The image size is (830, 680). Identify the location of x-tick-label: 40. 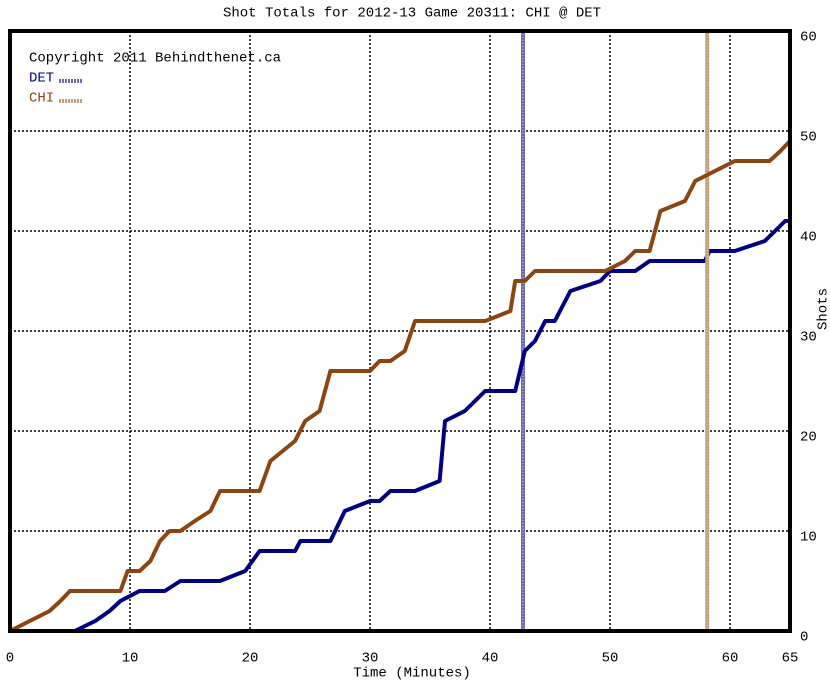
(490, 659).